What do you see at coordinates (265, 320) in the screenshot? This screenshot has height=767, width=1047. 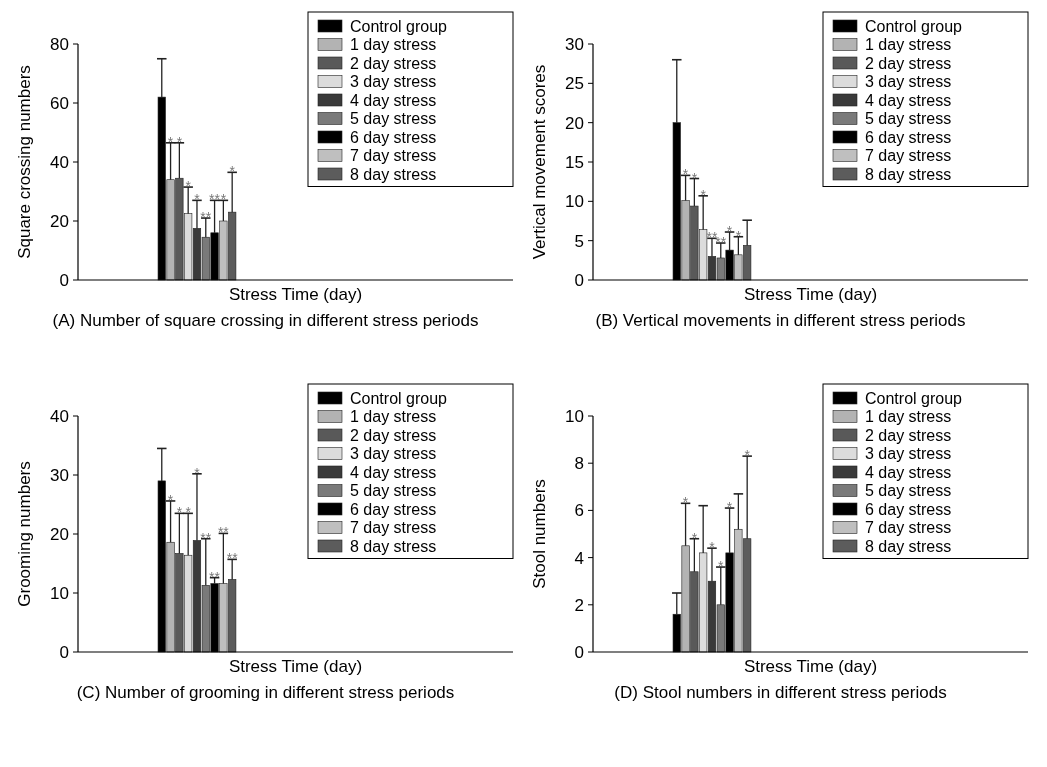 I see `text: (A) Number of square crossing in different stress periods` at bounding box center [265, 320].